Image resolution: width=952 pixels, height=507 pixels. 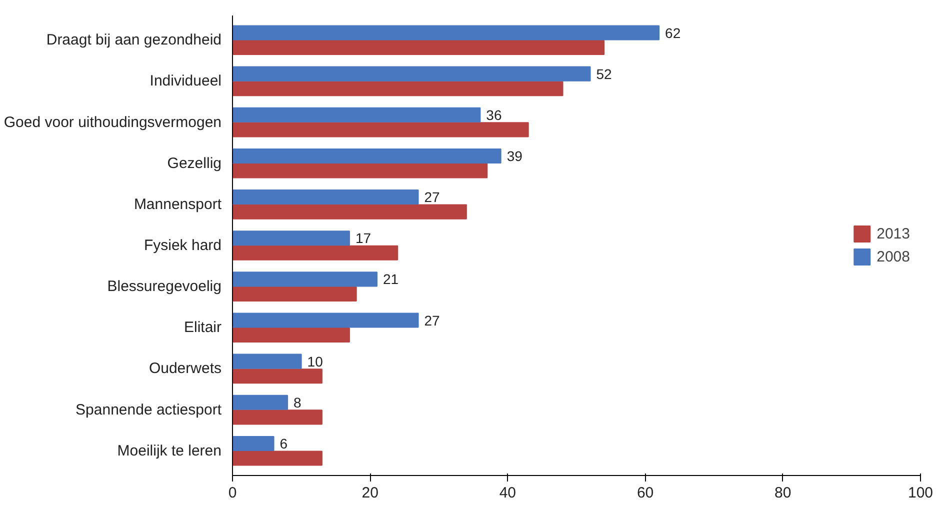 I want to click on data-label: 21, so click(x=390, y=279).